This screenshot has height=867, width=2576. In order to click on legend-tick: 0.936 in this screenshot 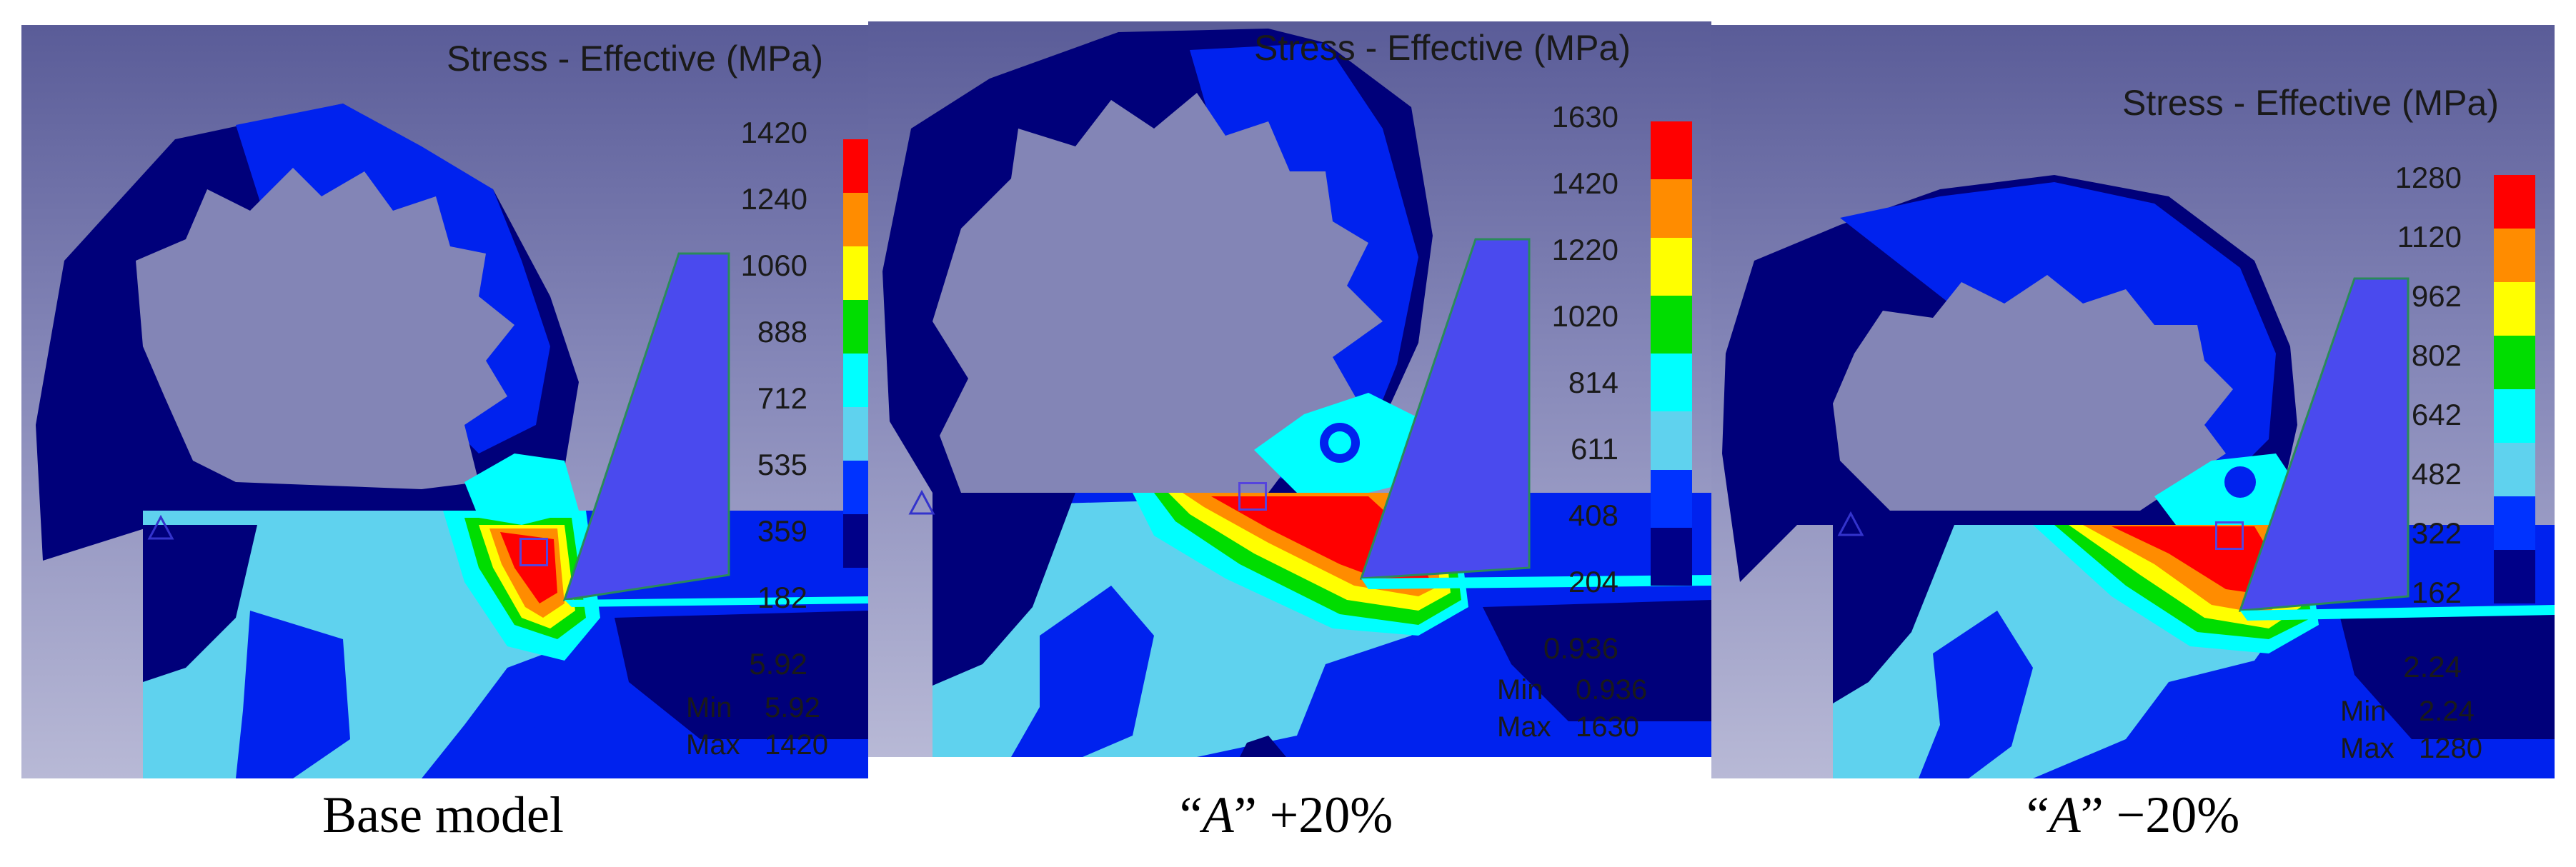, I will do `click(1580, 648)`.